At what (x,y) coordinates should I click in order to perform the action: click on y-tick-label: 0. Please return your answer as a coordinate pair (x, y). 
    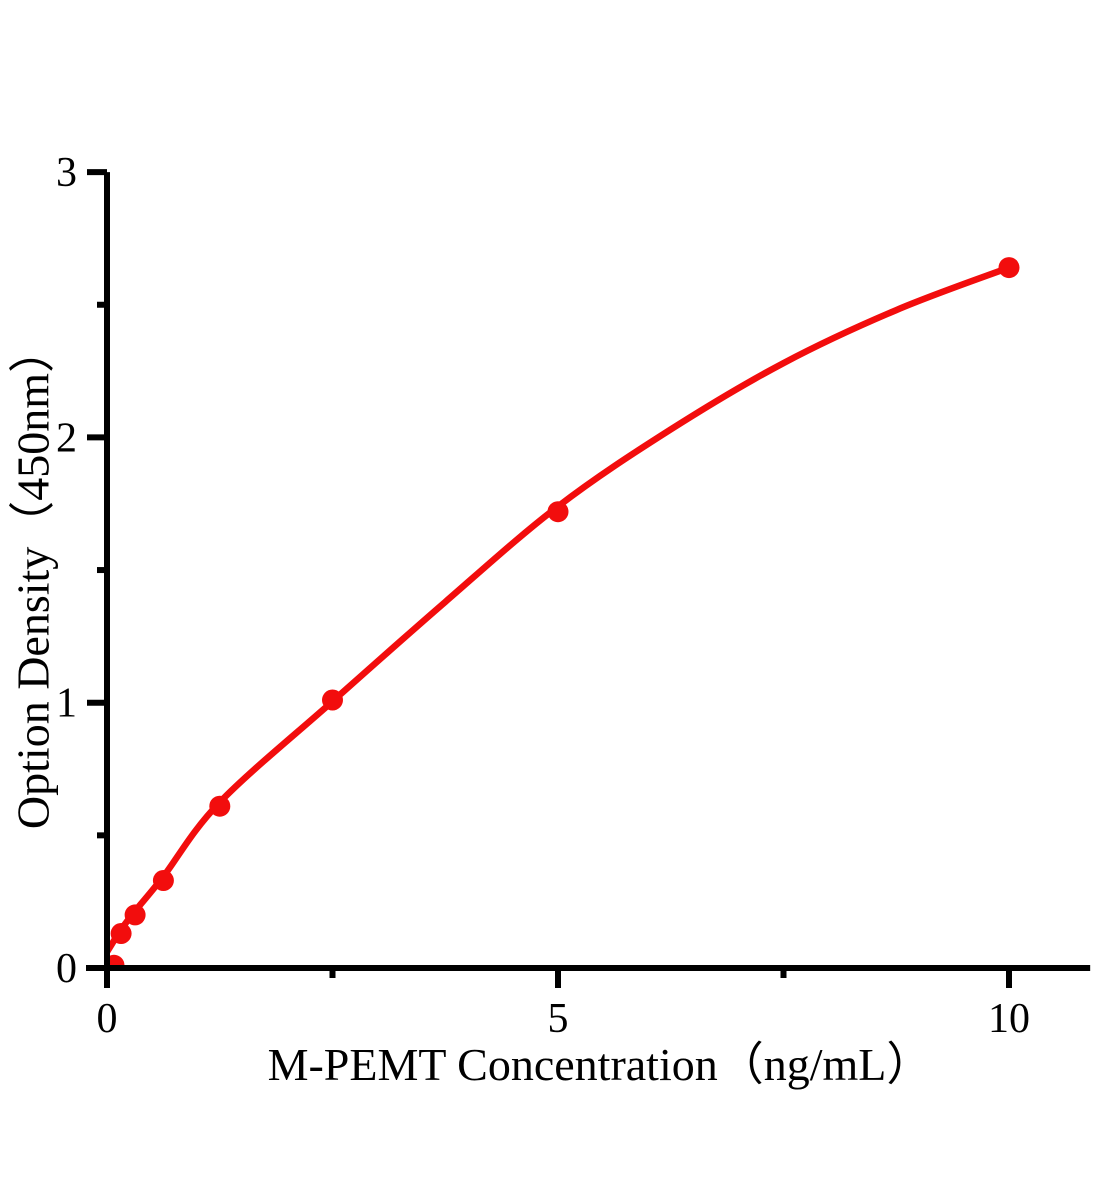
    Looking at the image, I should click on (66, 969).